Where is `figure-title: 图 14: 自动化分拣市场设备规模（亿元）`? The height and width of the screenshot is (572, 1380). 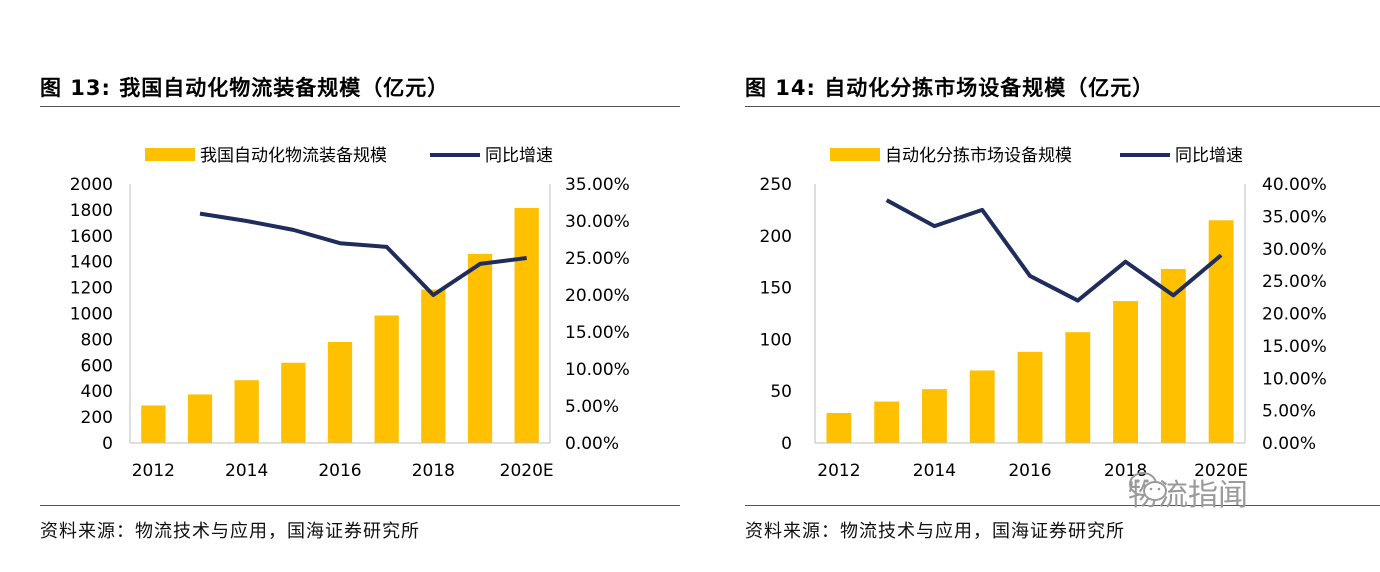 figure-title: 图 14: 自动化分拣市场设备规模（亿元） is located at coordinates (950, 88).